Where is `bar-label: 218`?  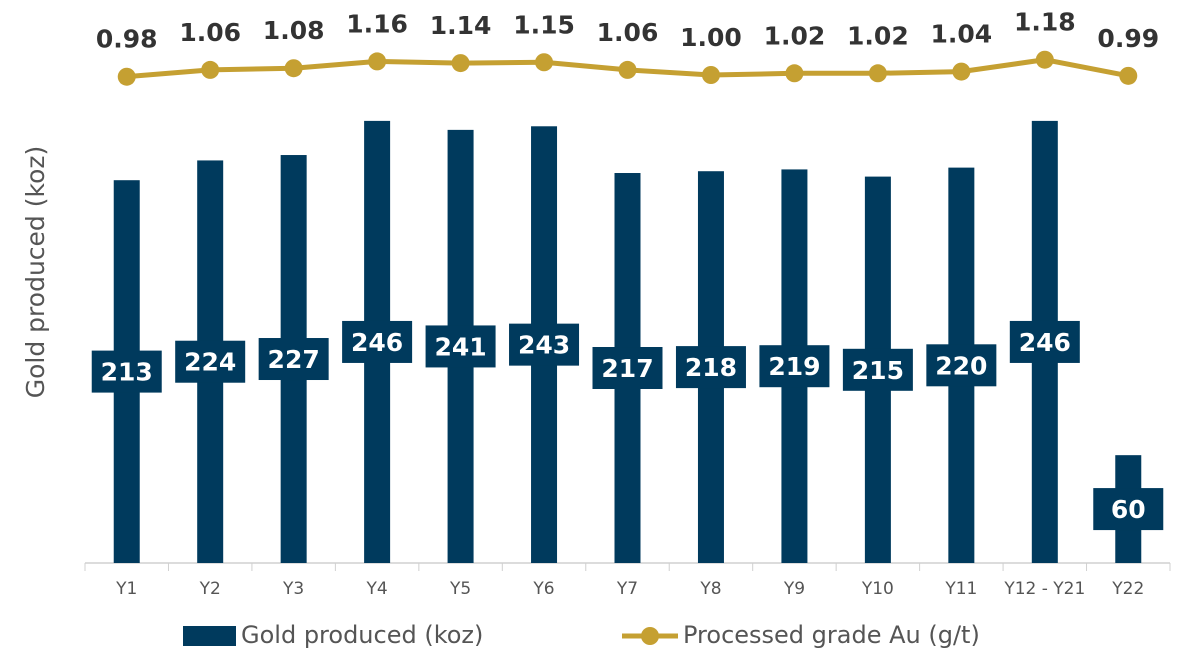
bar-label: 218 is located at coordinates (711, 367).